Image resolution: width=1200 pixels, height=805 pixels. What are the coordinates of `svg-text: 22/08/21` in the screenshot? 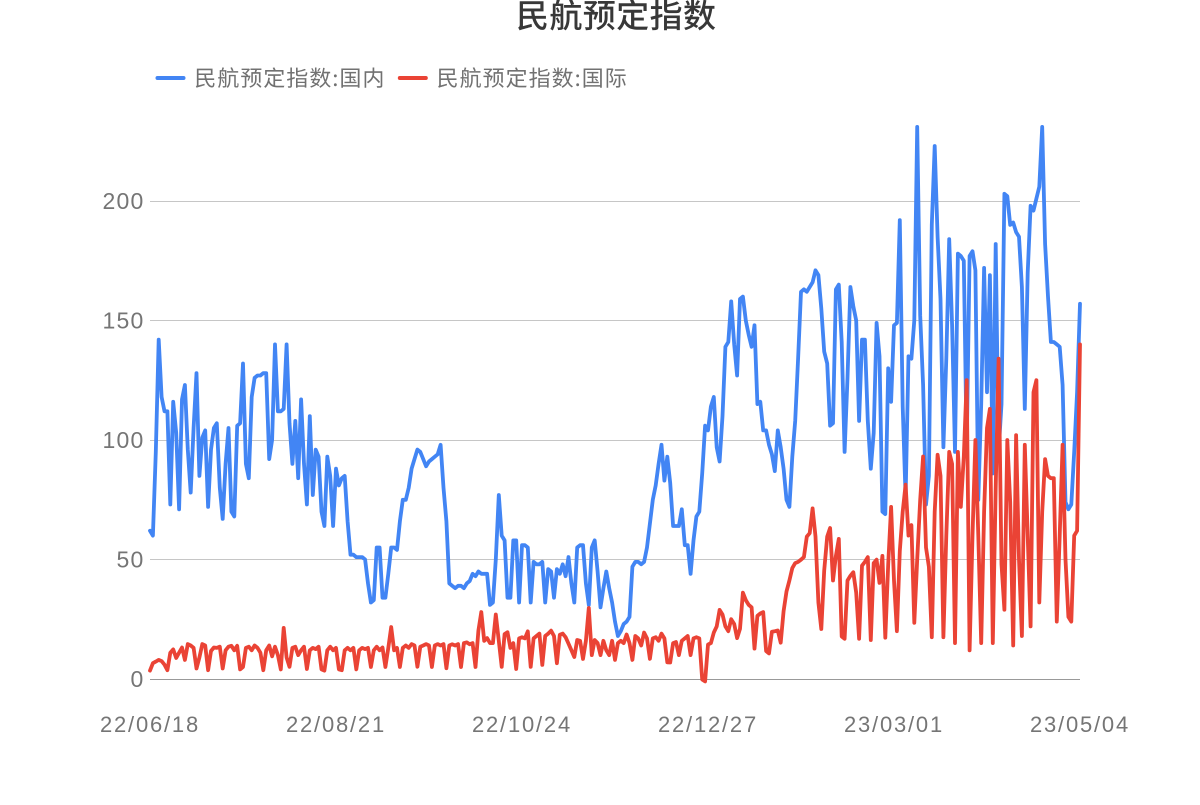 It's located at (336, 724).